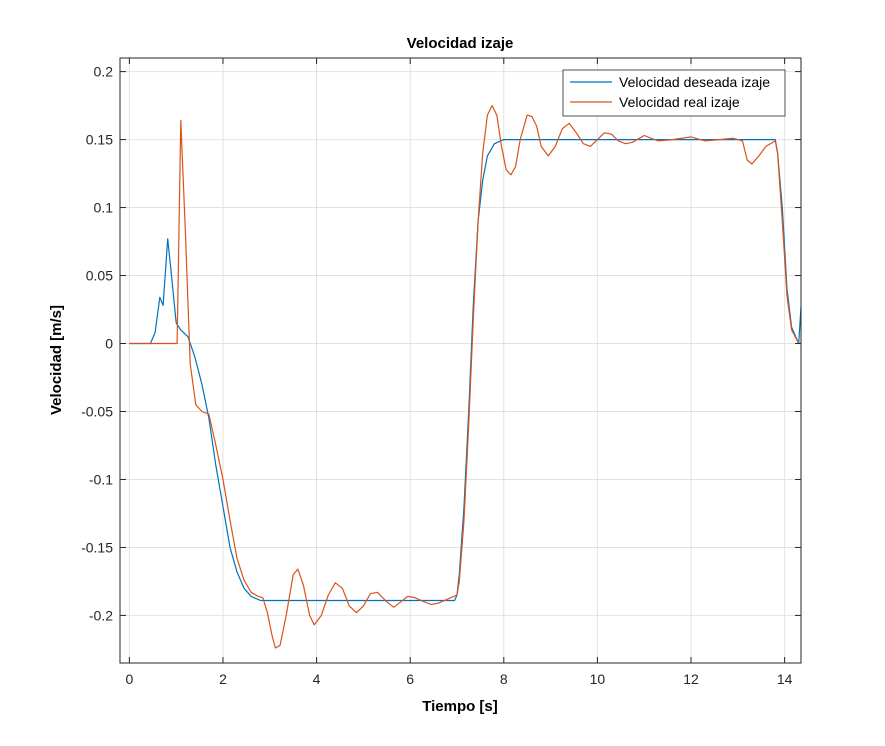  What do you see at coordinates (460, 706) in the screenshot?
I see `x-axis-label: Tiempo [s]` at bounding box center [460, 706].